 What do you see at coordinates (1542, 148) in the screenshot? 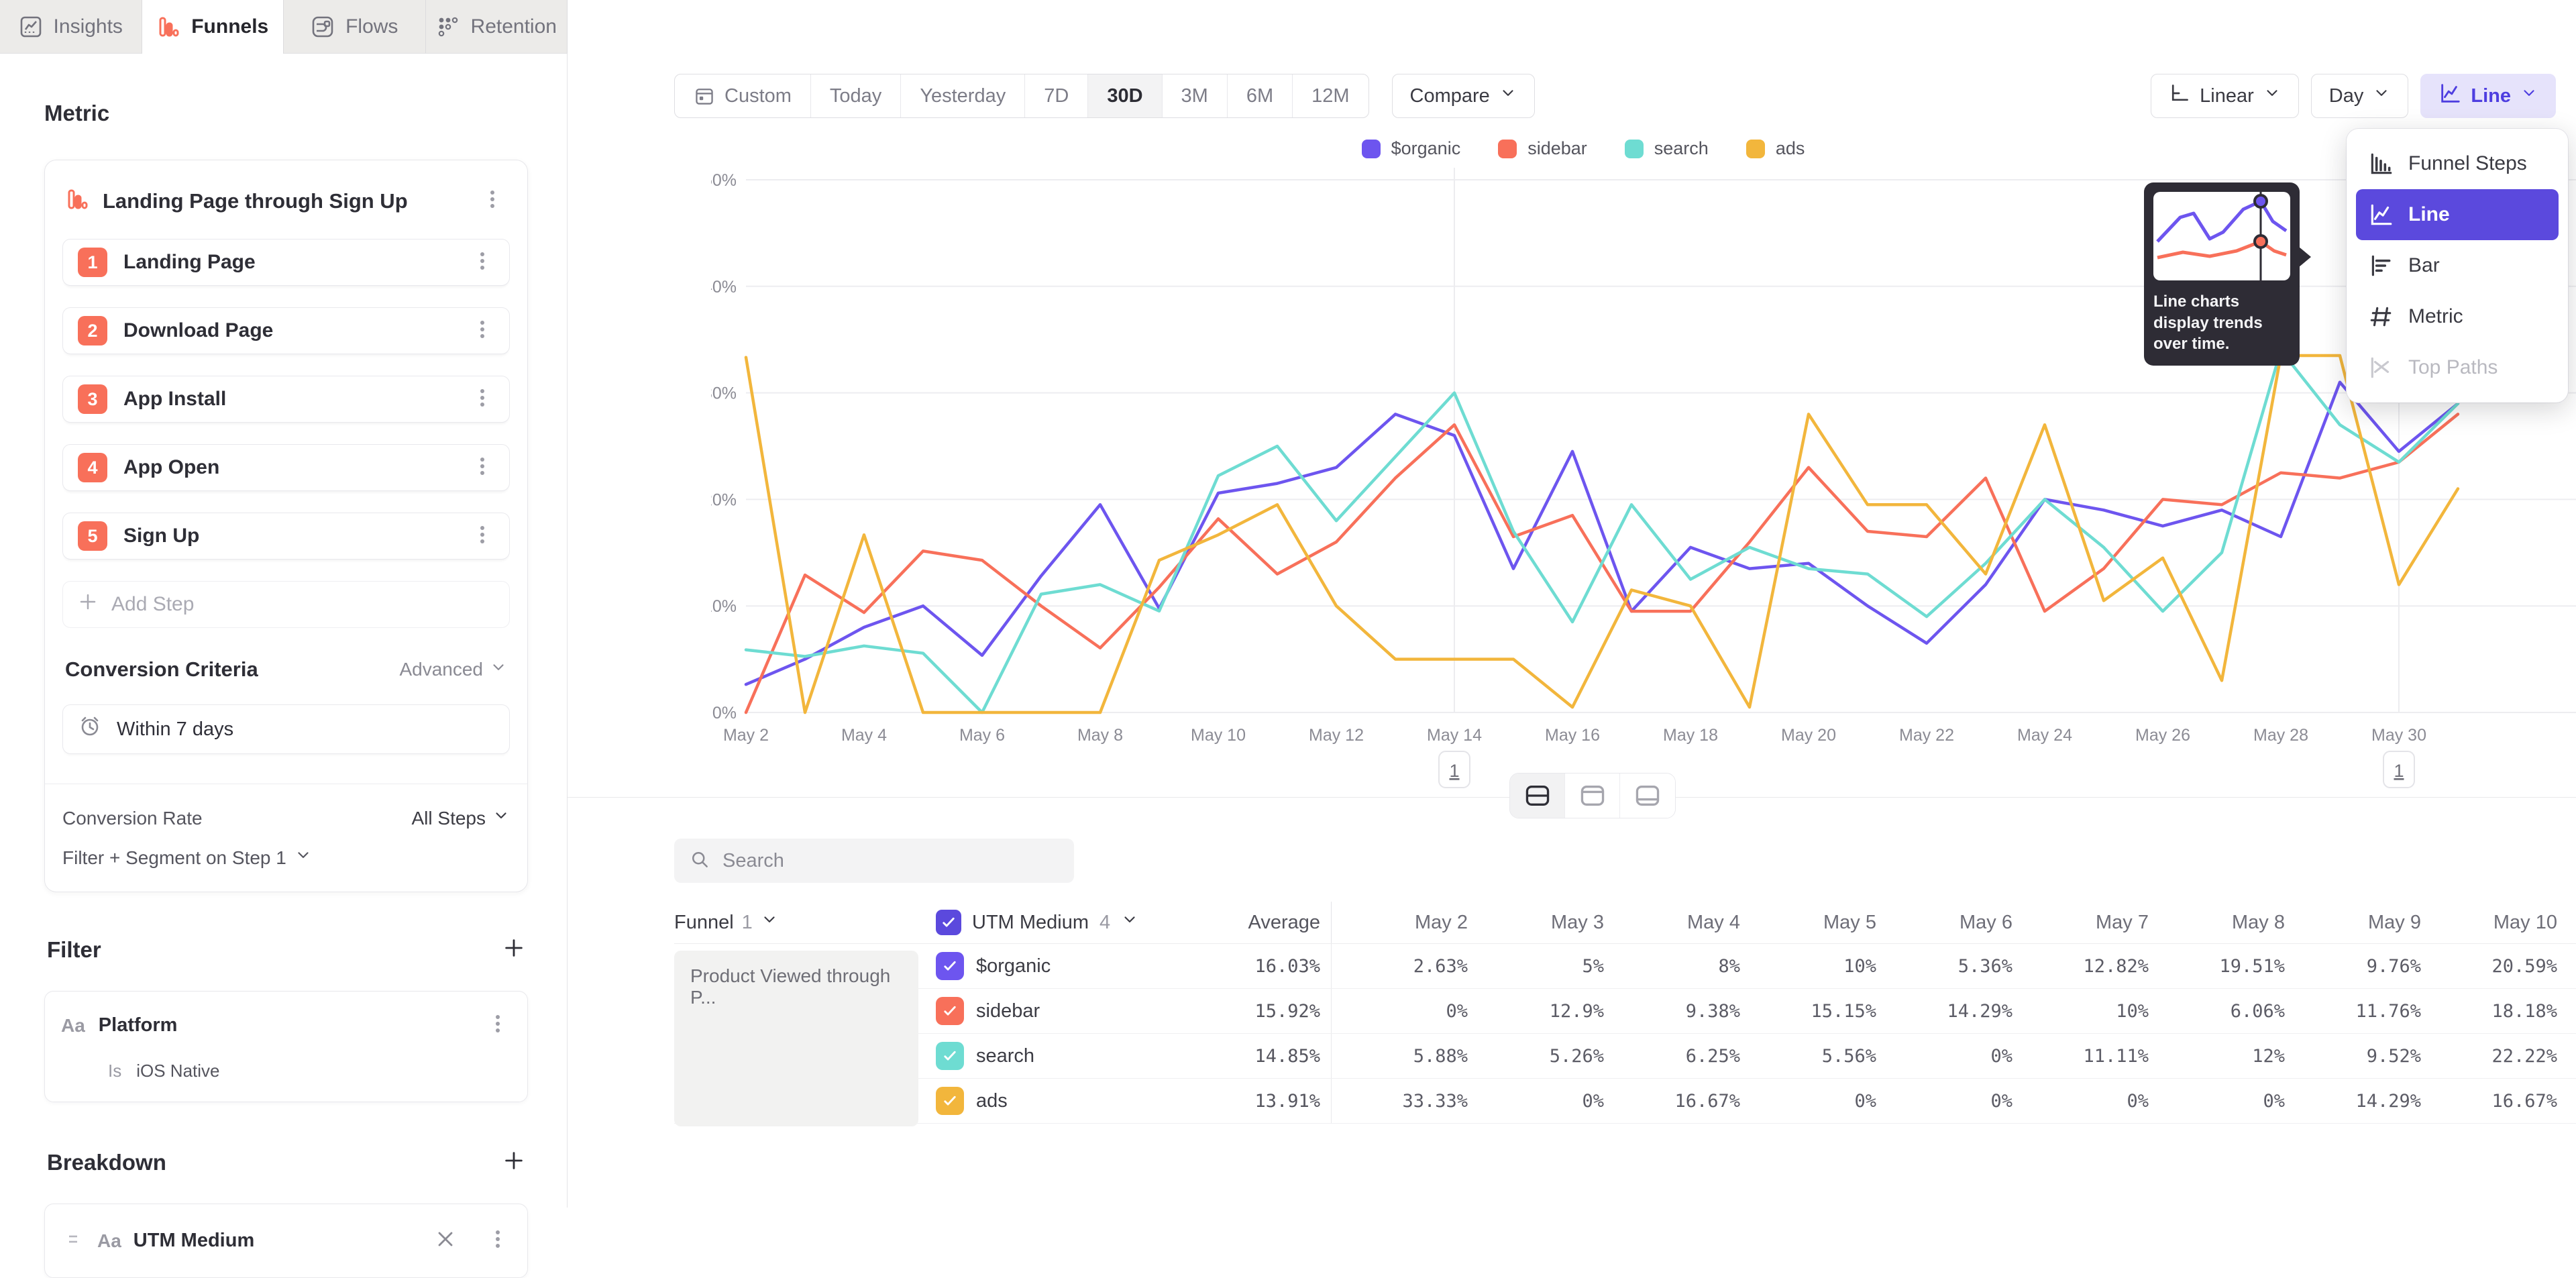
I see `legend-item-sidebar: sidebar` at bounding box center [1542, 148].